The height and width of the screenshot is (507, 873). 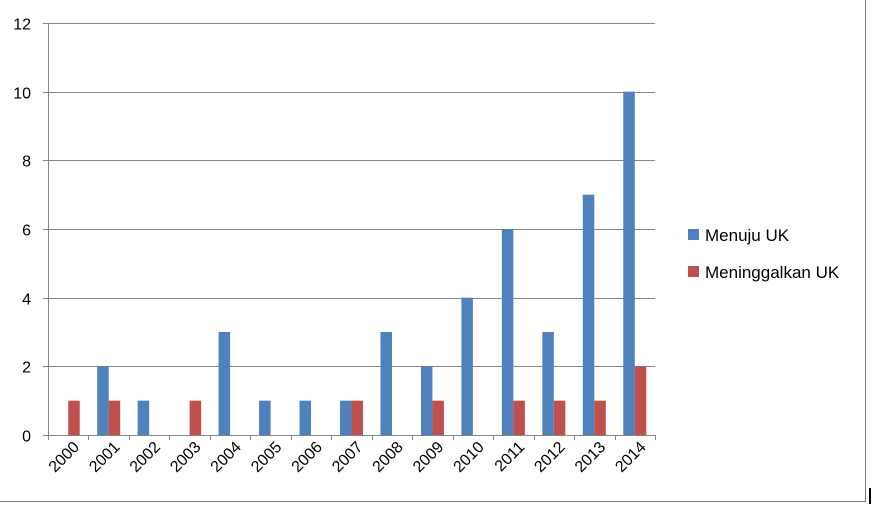 What do you see at coordinates (22, 94) in the screenshot?
I see `y-tick-label: 10` at bounding box center [22, 94].